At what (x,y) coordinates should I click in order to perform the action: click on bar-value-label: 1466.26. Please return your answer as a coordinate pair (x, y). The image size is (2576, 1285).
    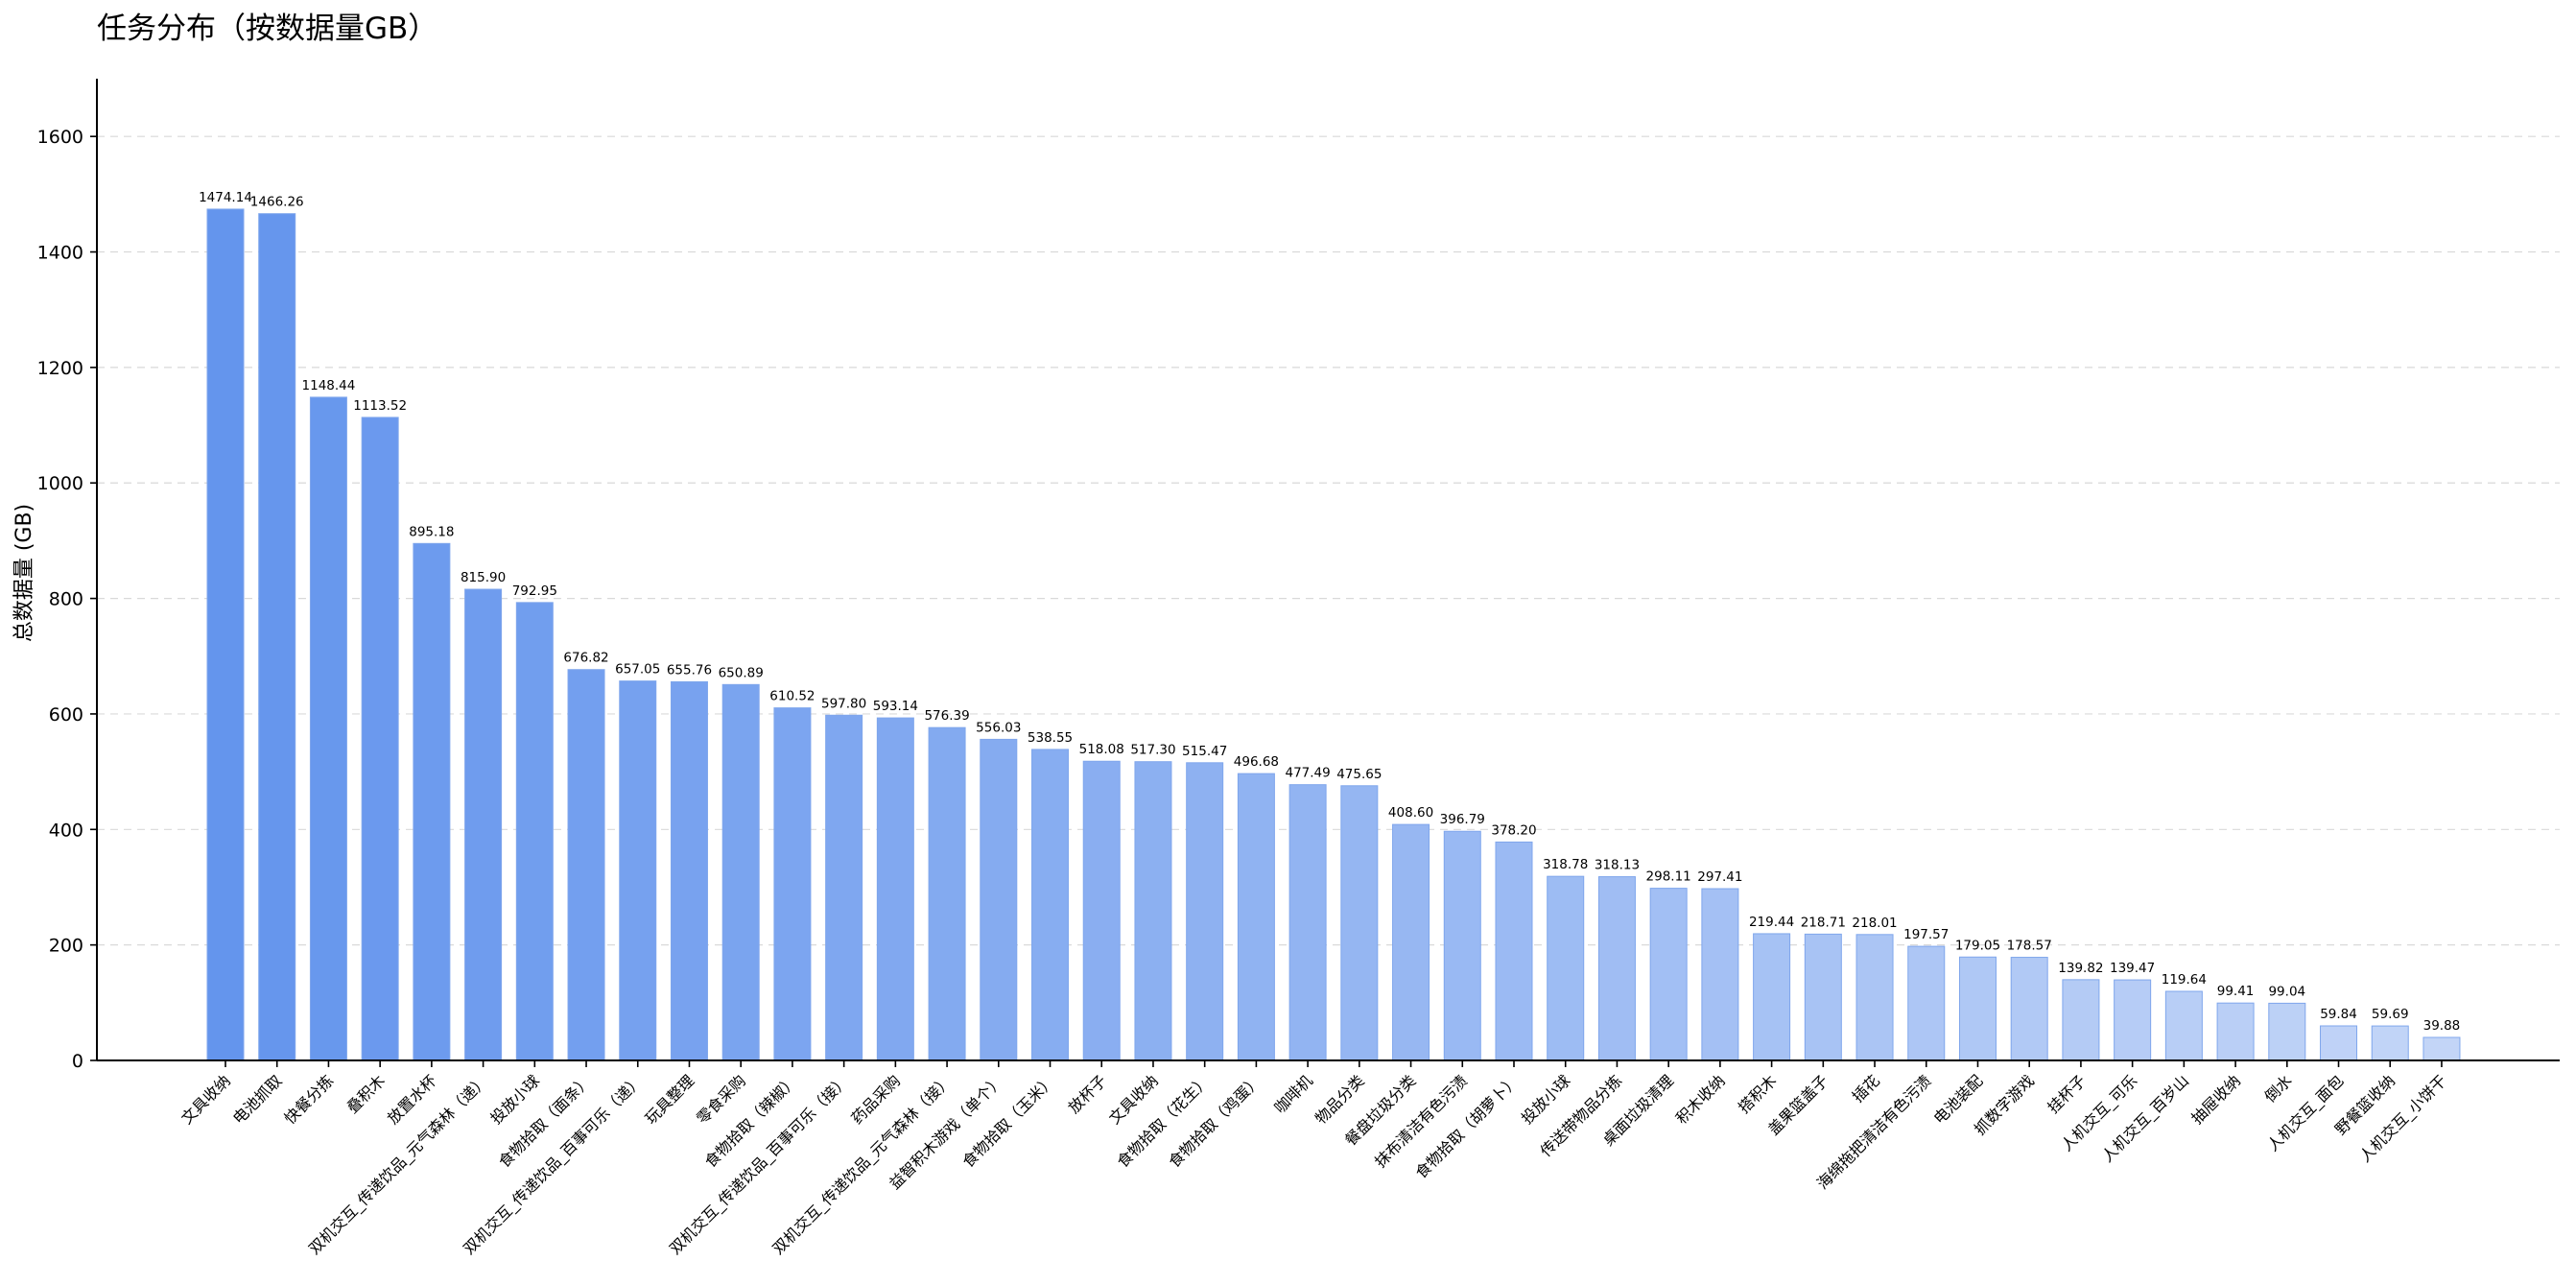
    Looking at the image, I should click on (277, 202).